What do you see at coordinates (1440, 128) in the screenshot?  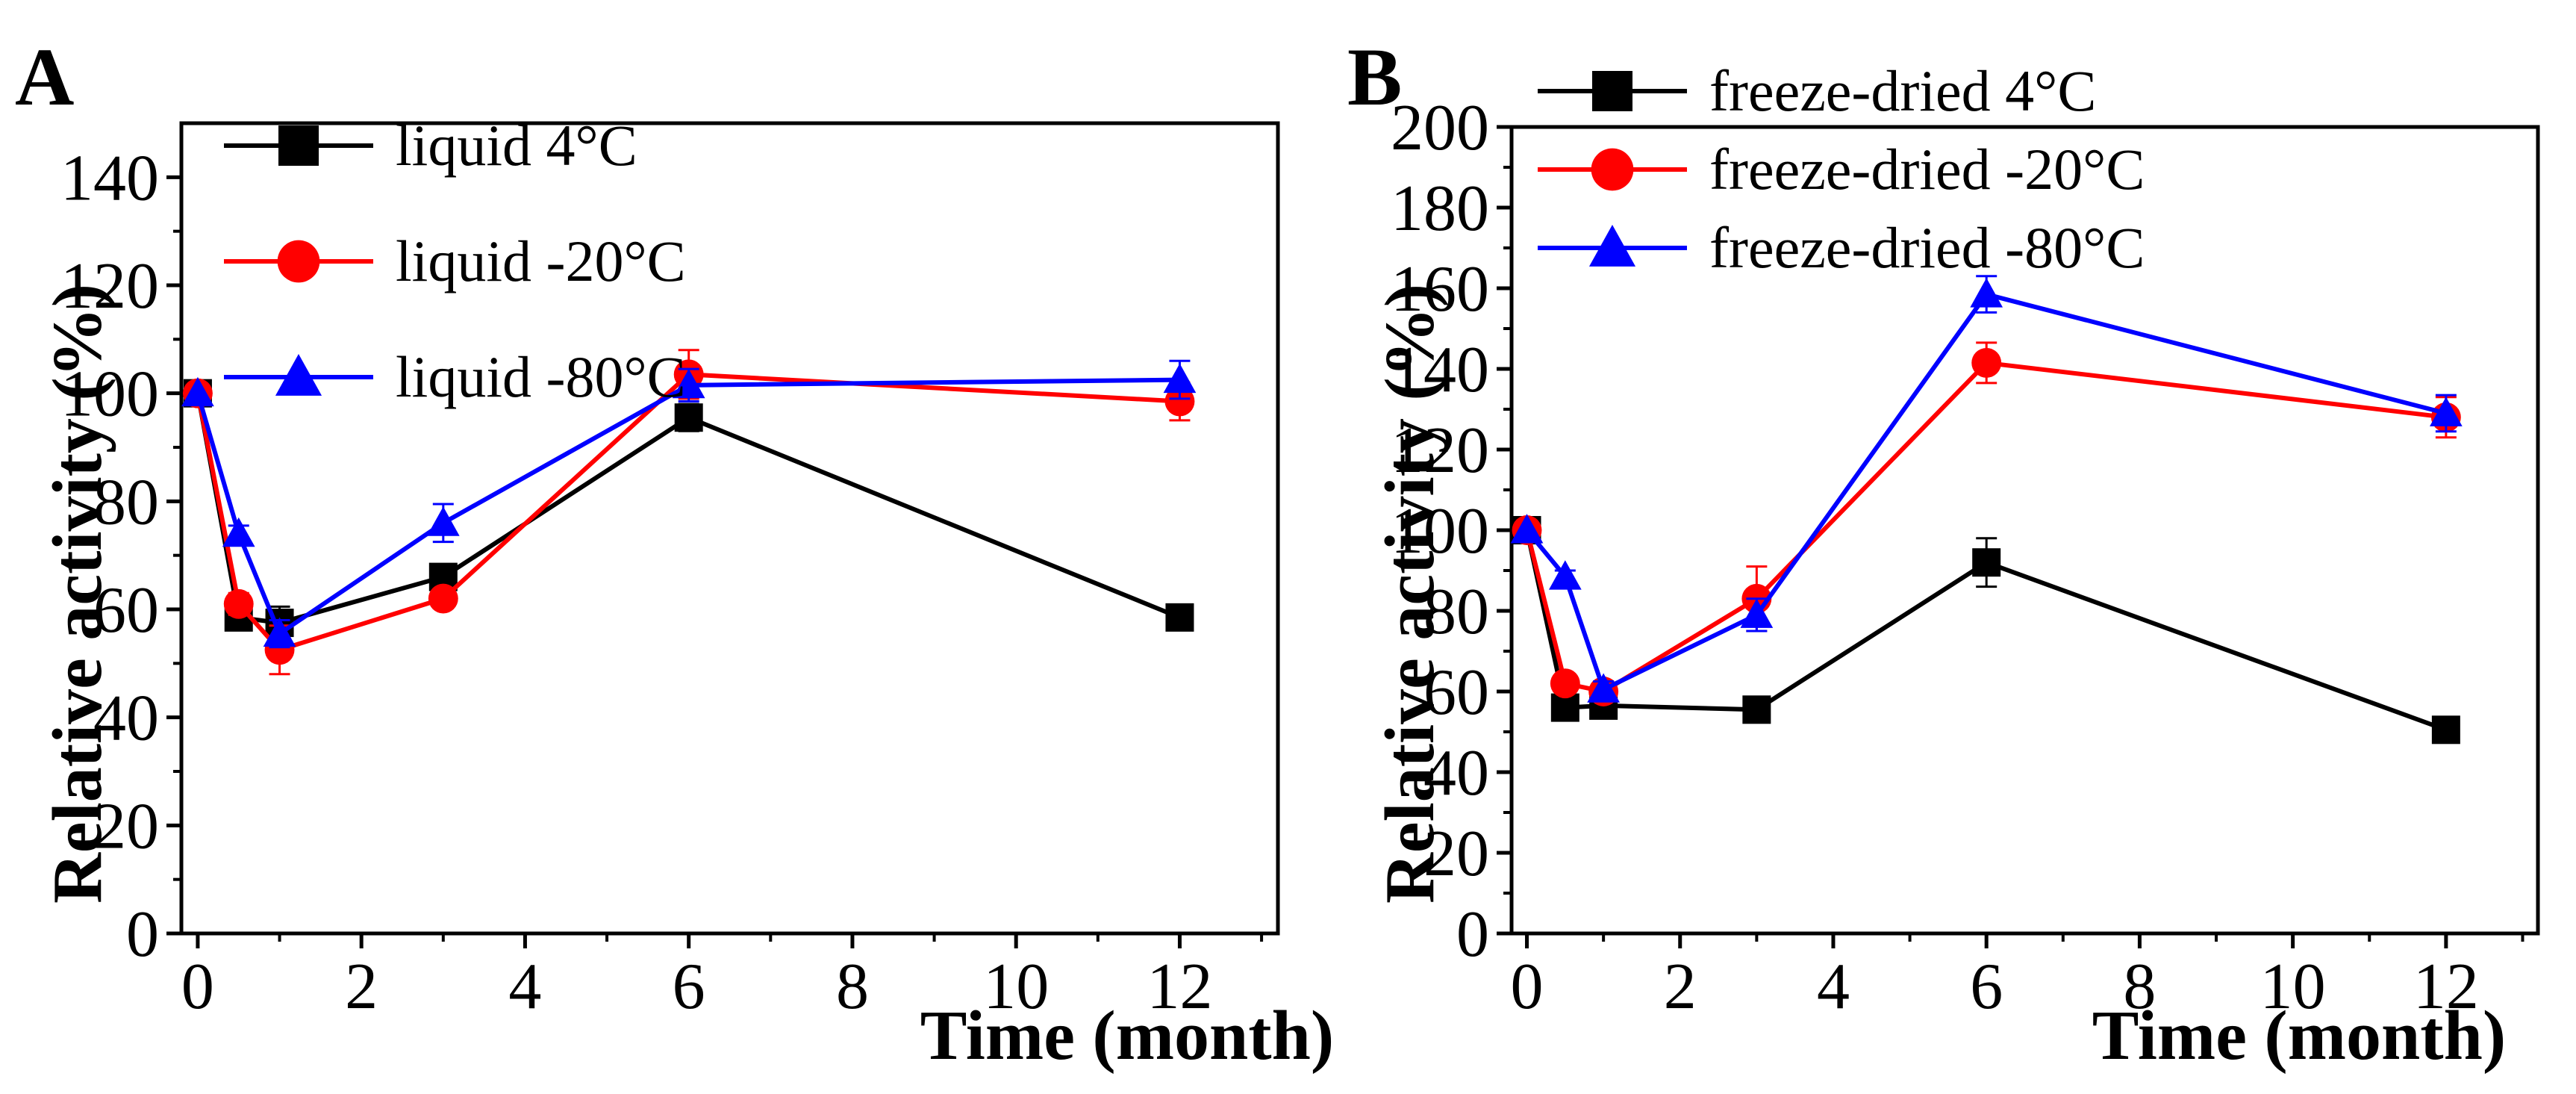 I see `y-tick-label-b: 200` at bounding box center [1440, 128].